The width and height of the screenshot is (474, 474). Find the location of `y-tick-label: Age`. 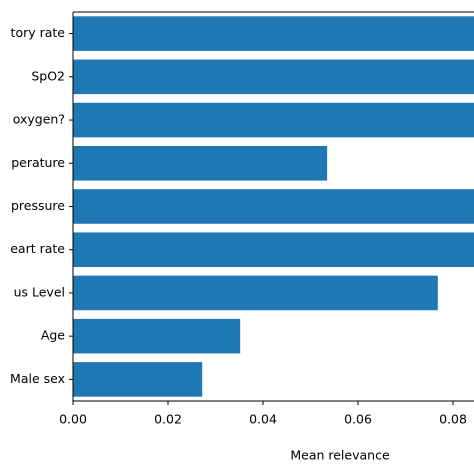

y-tick-label: Age is located at coordinates (53, 335).